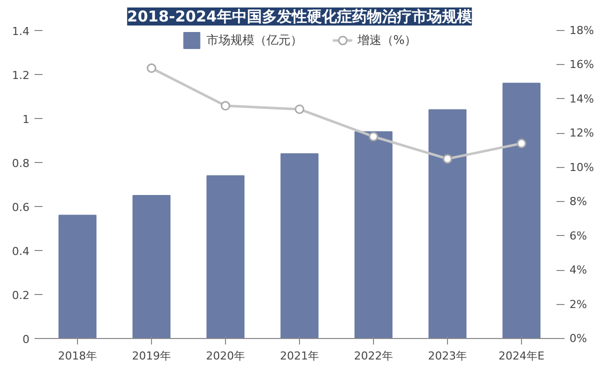  Describe the element at coordinates (21, 207) in the screenshot. I see `y-tick-label: 0.6` at that location.